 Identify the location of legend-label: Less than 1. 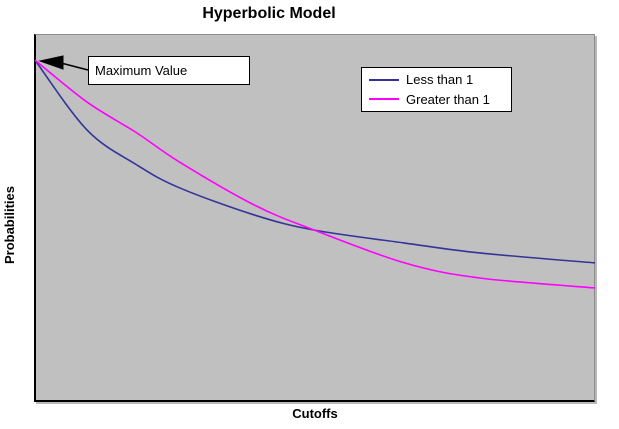
(440, 80).